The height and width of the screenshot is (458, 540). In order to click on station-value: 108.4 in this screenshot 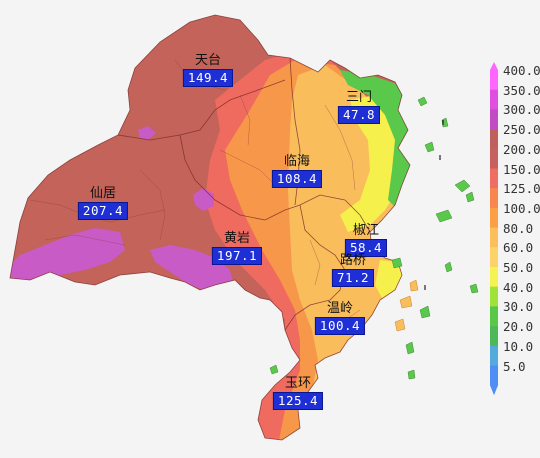, I will do `click(297, 179)`.